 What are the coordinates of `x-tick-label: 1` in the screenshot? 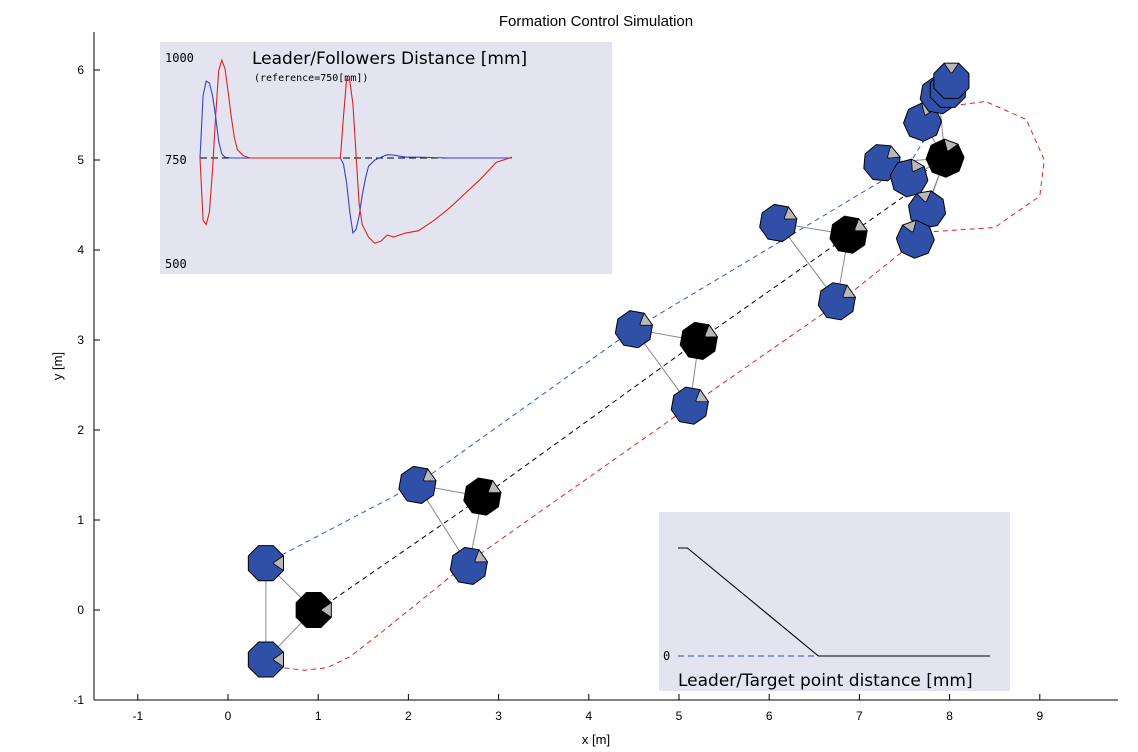 It's located at (318, 716).